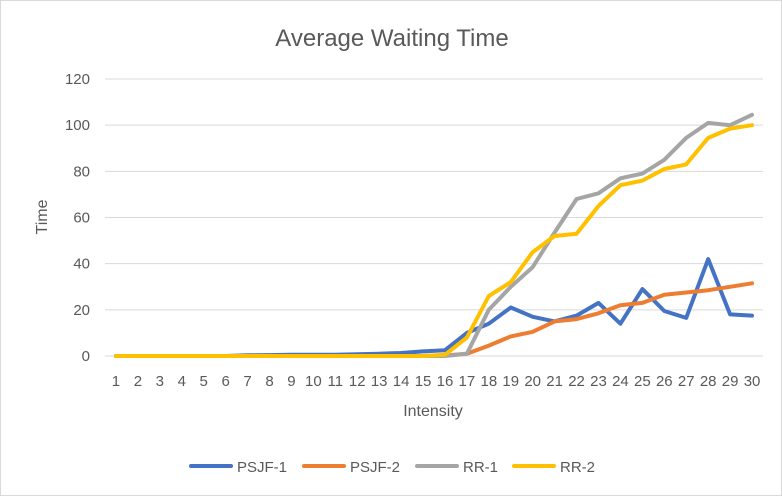 The width and height of the screenshot is (782, 497). I want to click on x-tick-label: 15, so click(423, 381).